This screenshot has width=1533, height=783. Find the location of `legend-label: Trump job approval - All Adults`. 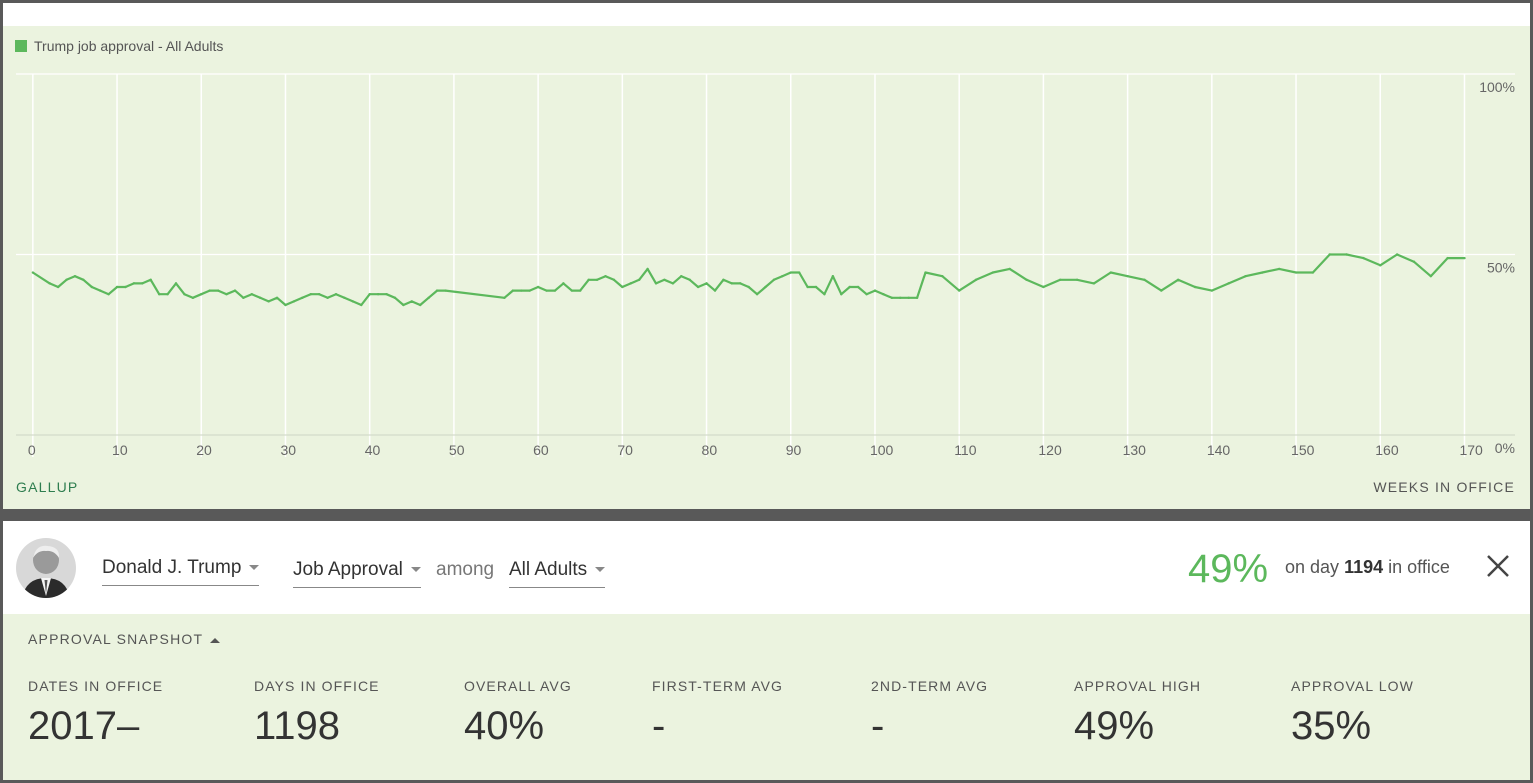

legend-label: Trump job approval - All Adults is located at coordinates (129, 46).